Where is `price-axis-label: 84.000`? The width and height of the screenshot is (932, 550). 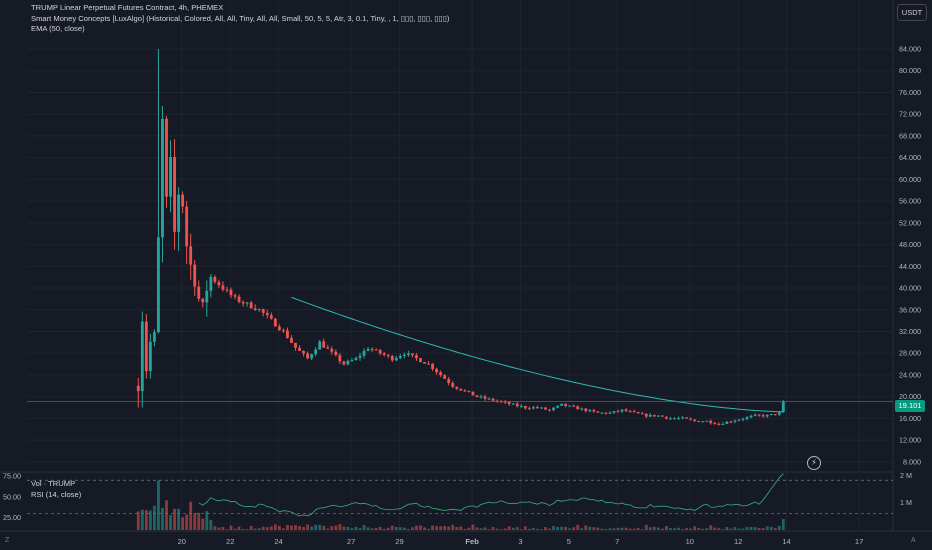
price-axis-label: 84.000 is located at coordinates (910, 49).